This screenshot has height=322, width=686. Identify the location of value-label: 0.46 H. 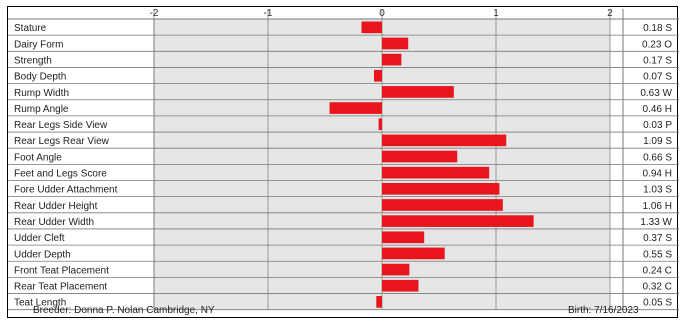
(657, 109).